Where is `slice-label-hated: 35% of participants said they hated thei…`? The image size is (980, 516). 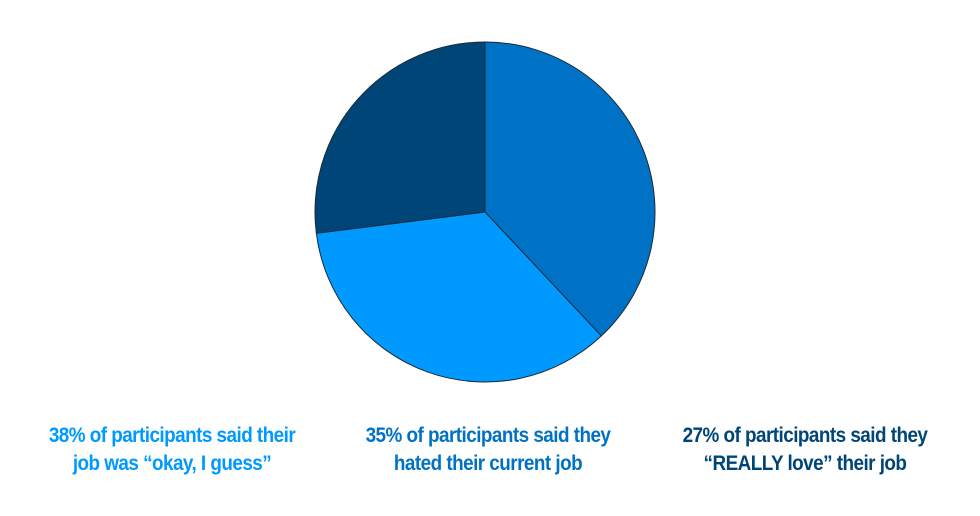 slice-label-hated: 35% of participants said they hated thei… is located at coordinates (488, 450).